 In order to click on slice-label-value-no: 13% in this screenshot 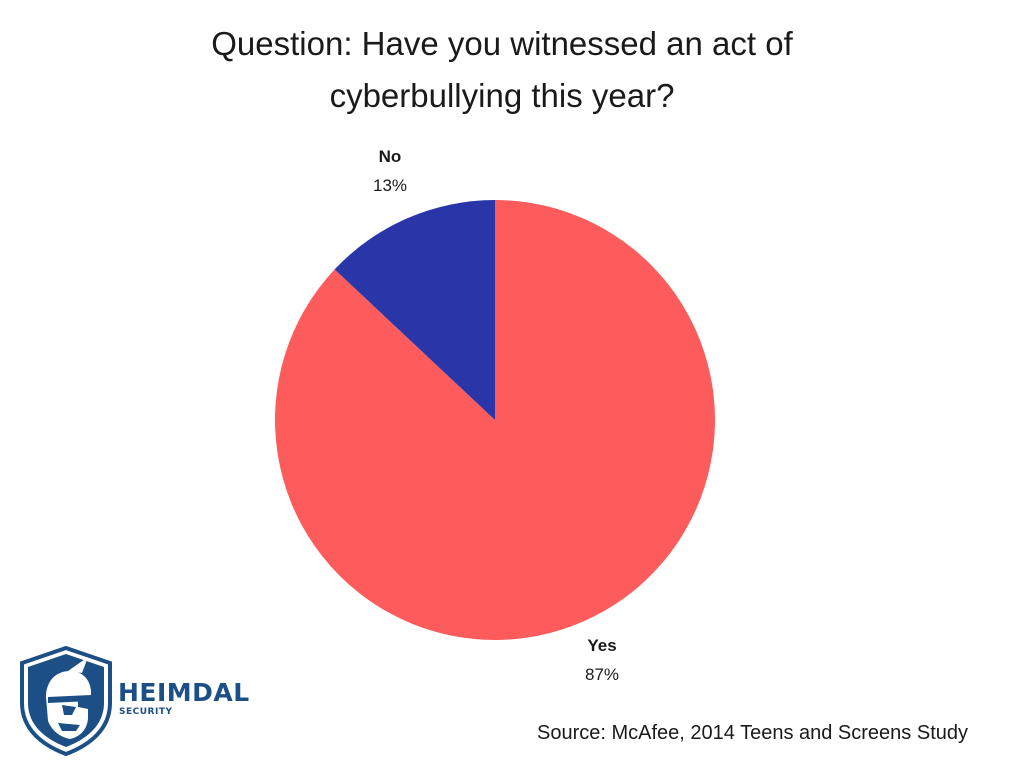, I will do `click(390, 185)`.